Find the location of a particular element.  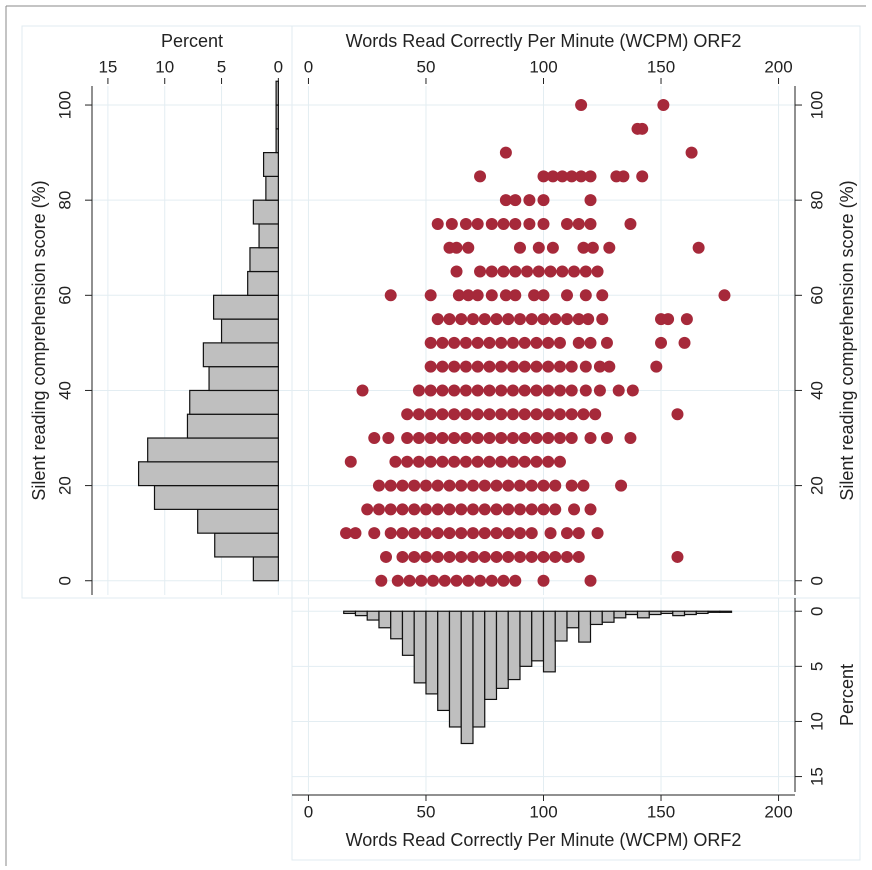

x-tick-label: 0 is located at coordinates (308, 811).